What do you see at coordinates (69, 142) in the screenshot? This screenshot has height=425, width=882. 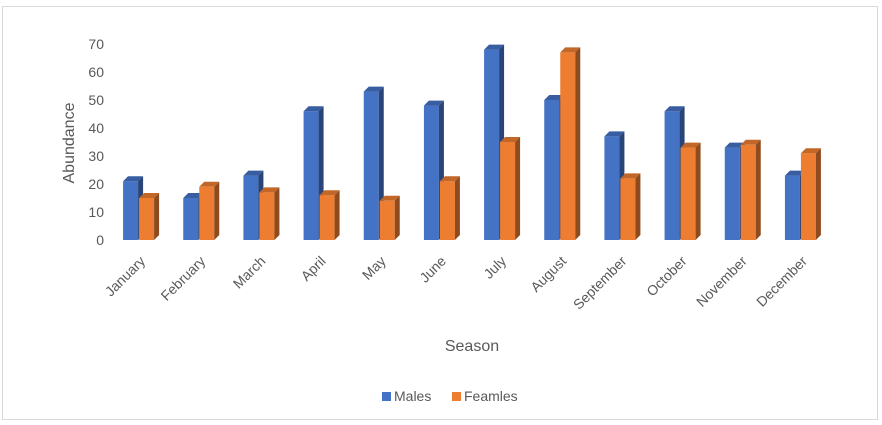 I see `y-axis-title: Abundance` at bounding box center [69, 142].